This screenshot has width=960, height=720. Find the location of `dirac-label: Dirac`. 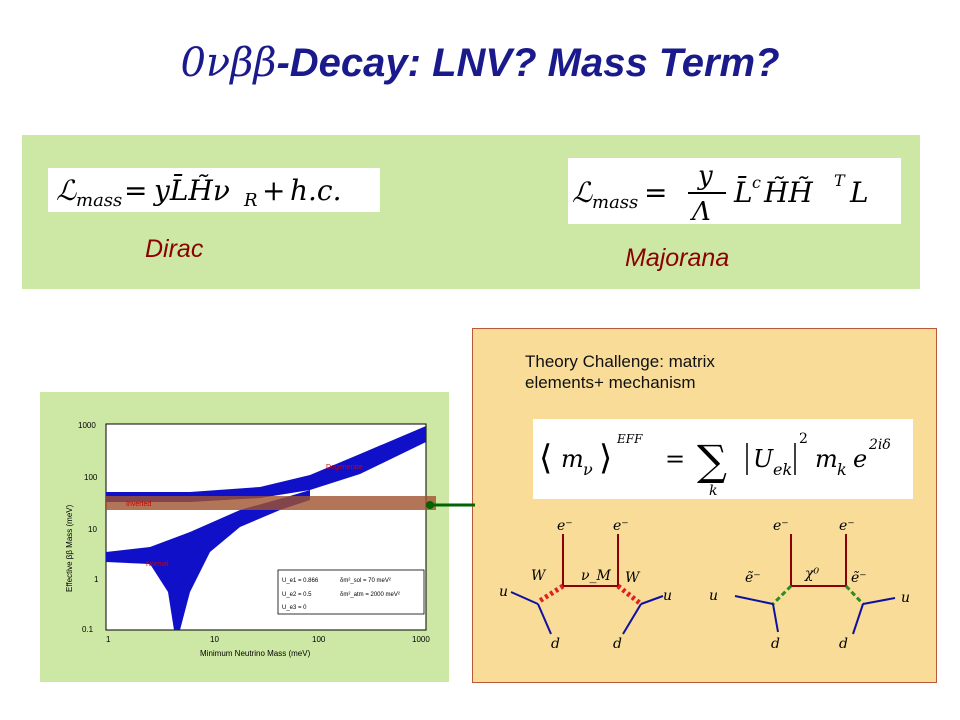

dirac-label: Dirac is located at coordinates (174, 249).